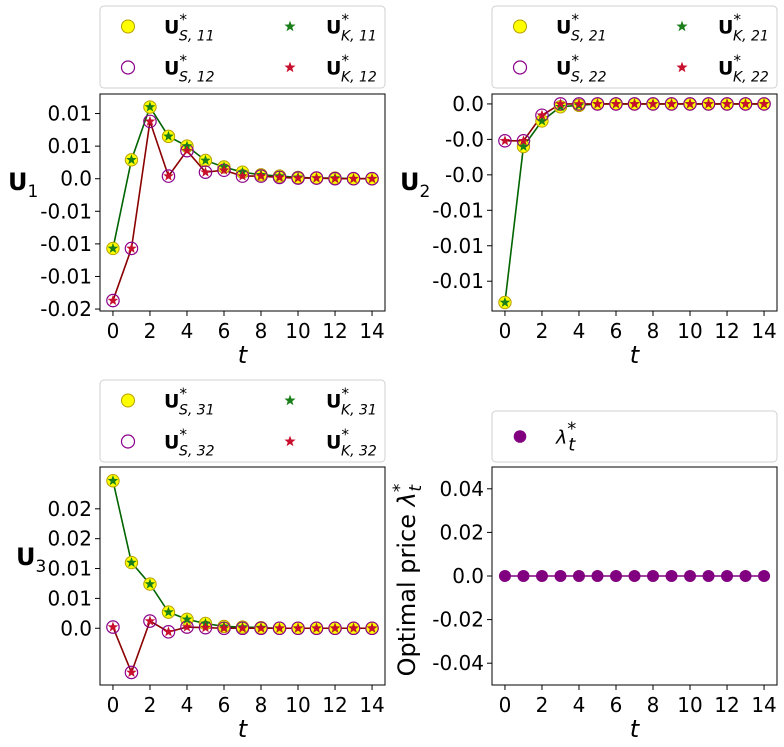 The width and height of the screenshot is (784, 747). Describe the element at coordinates (351, 69) in the screenshot. I see `legend-label: U* K, 12` at that location.